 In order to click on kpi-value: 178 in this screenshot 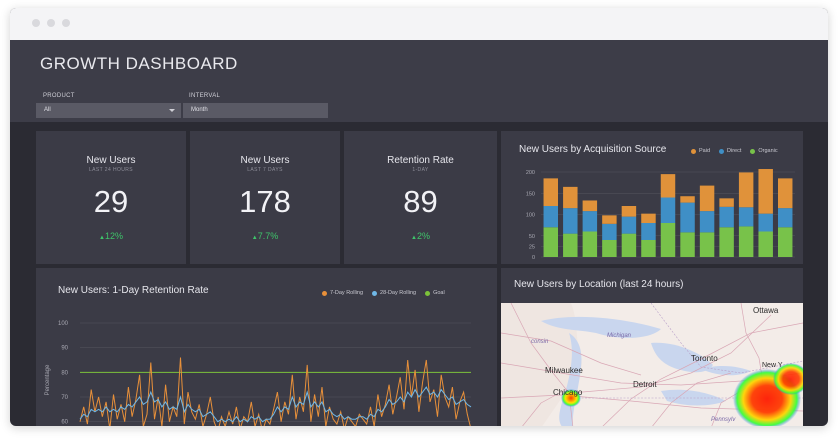, I will do `click(265, 201)`.